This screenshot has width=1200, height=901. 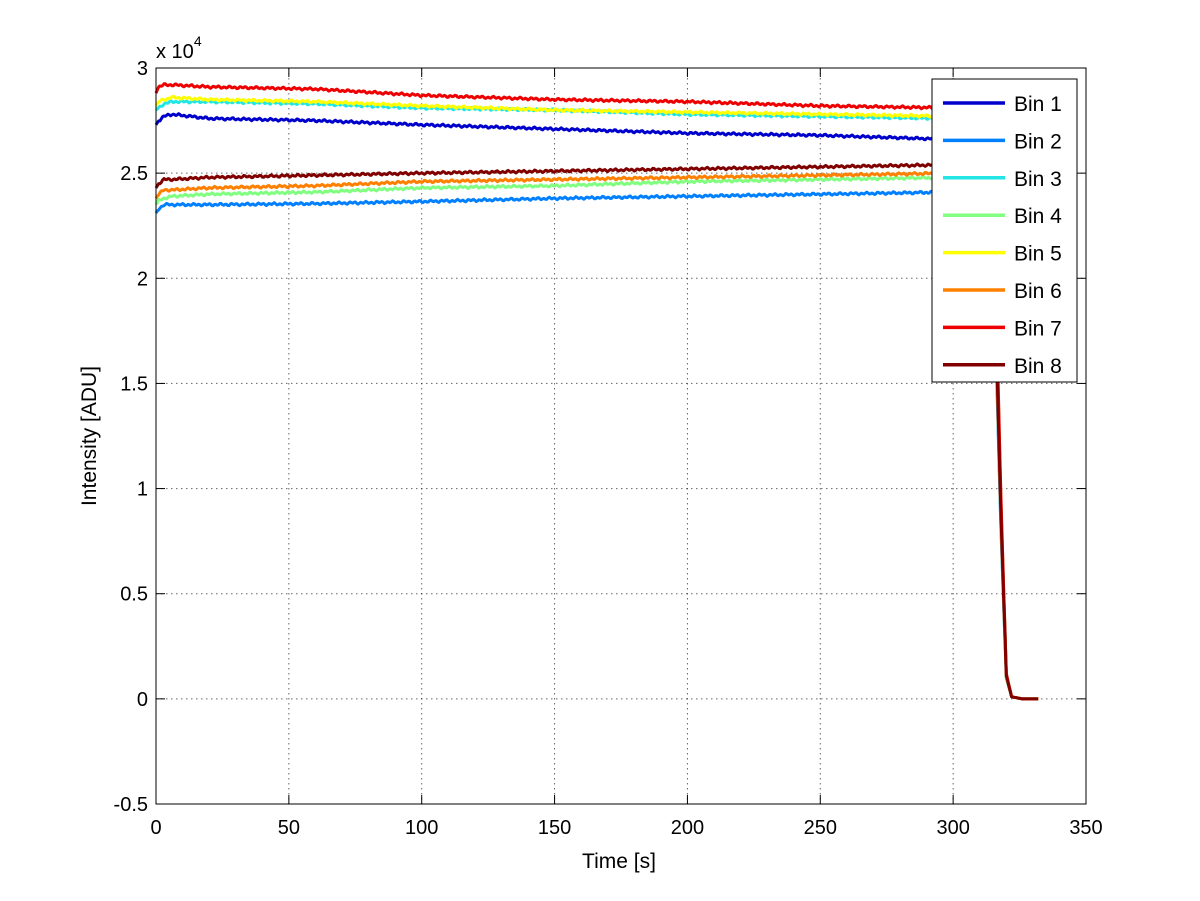 What do you see at coordinates (134, 595) in the screenshot?
I see `y-tick-label: 0.5` at bounding box center [134, 595].